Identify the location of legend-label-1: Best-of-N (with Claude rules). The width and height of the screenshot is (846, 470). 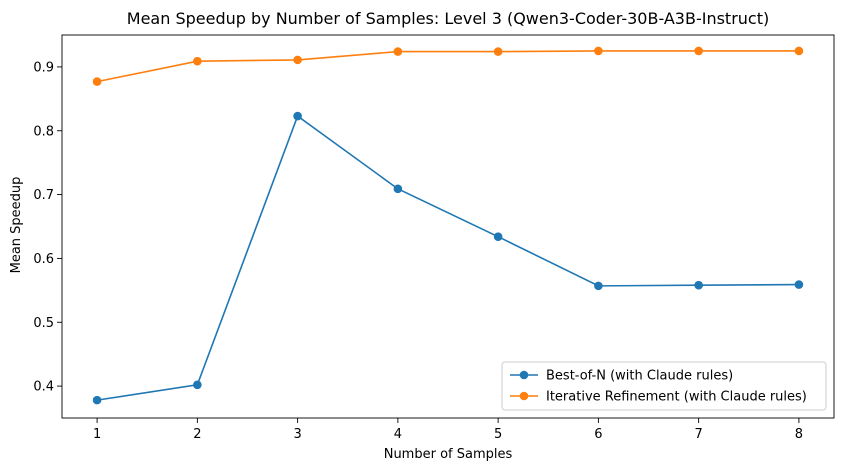
(639, 376).